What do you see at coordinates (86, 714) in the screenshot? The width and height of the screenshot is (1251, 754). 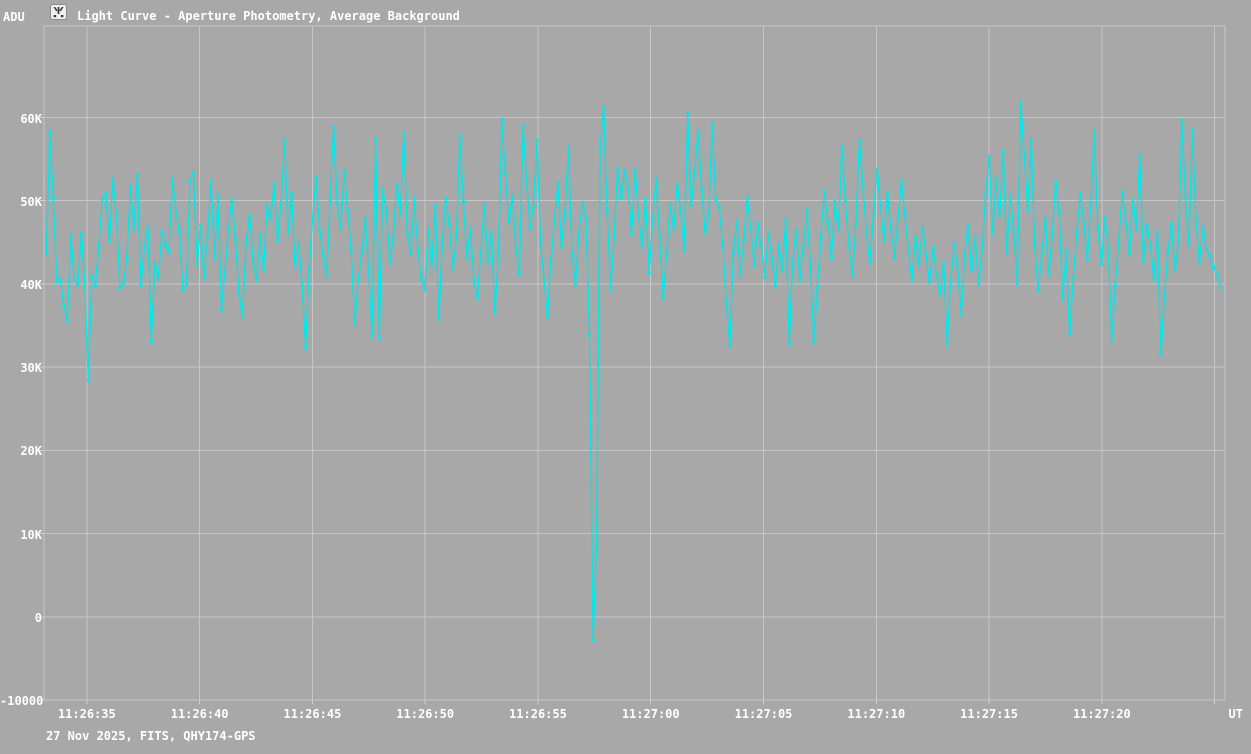 I see `x-tick-label: 11:26:35` at bounding box center [86, 714].